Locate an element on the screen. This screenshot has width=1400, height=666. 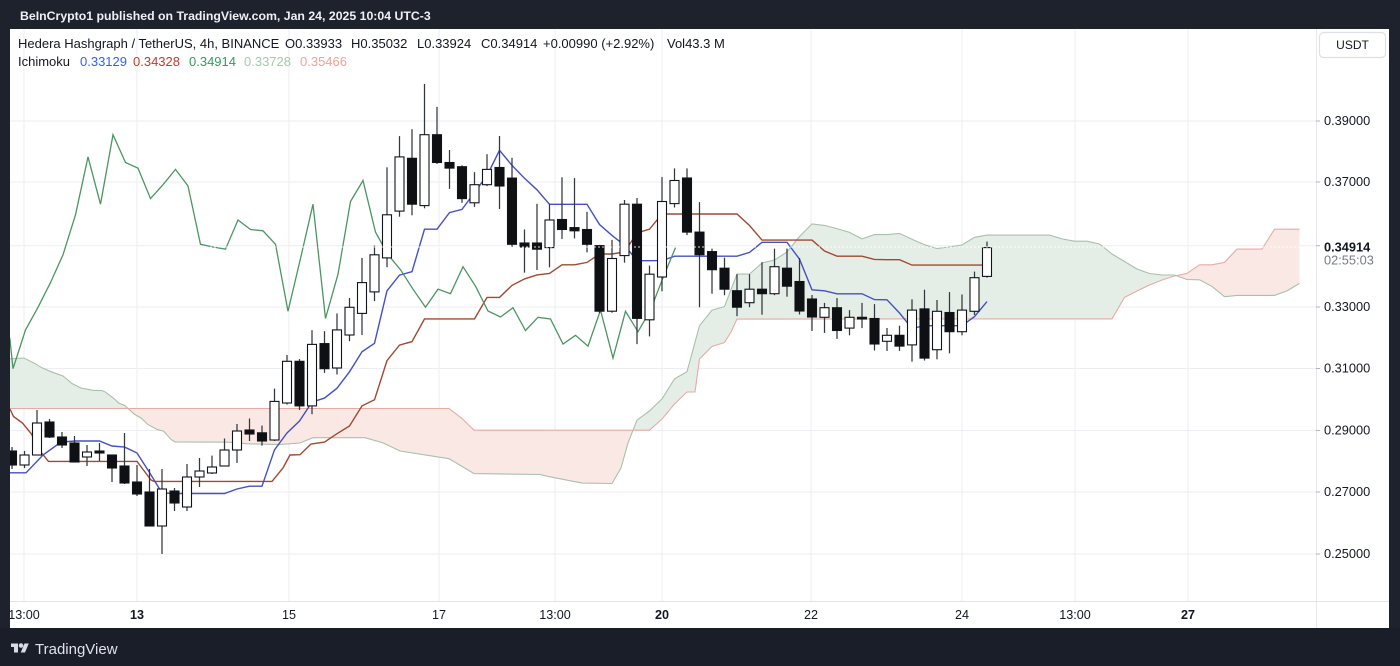
svg-text: 20 is located at coordinates (662, 615).